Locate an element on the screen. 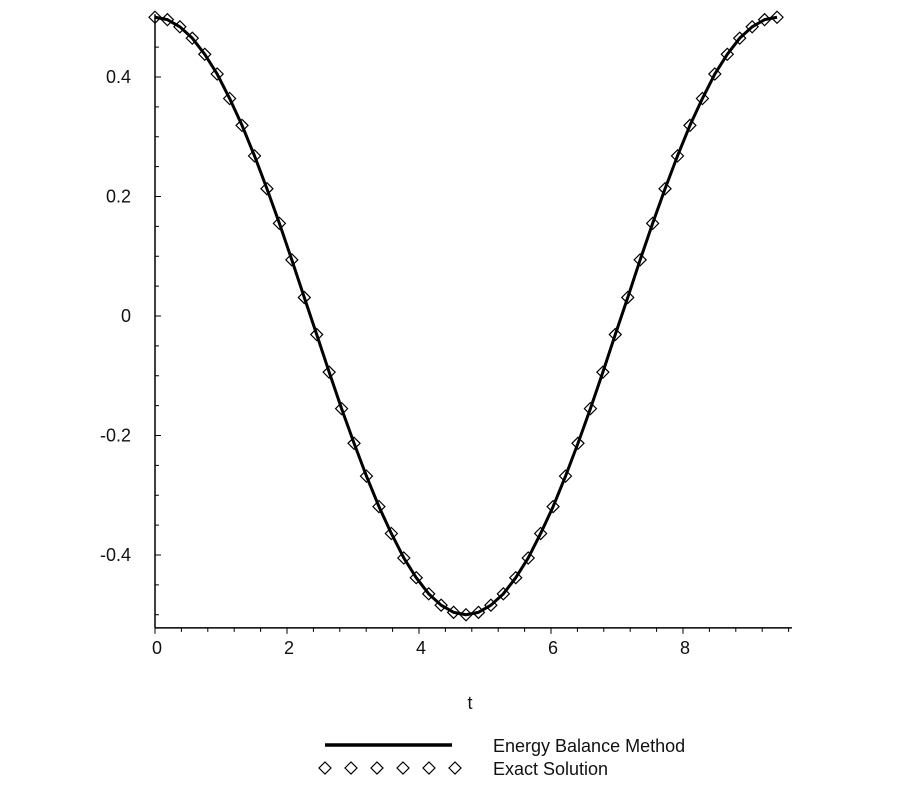  x-tick-label: 0 is located at coordinates (157, 648).